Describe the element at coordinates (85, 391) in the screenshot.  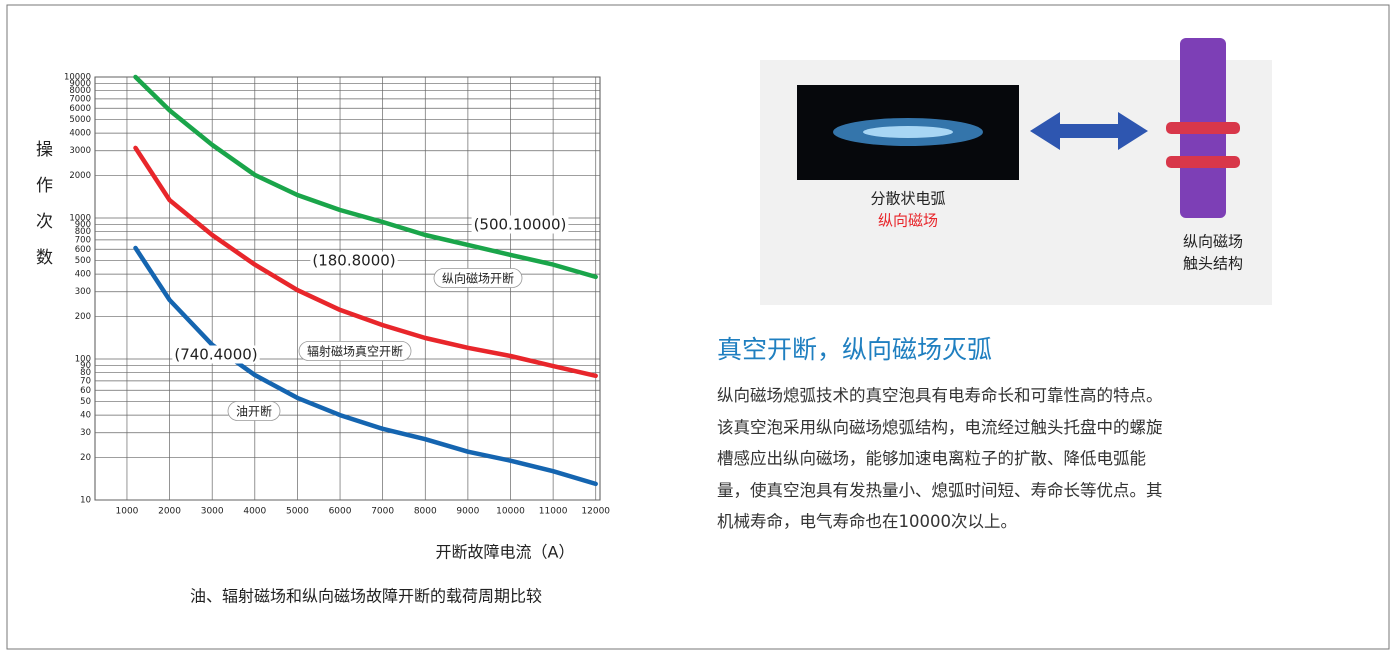
I see `y-tick-label: 60` at that location.